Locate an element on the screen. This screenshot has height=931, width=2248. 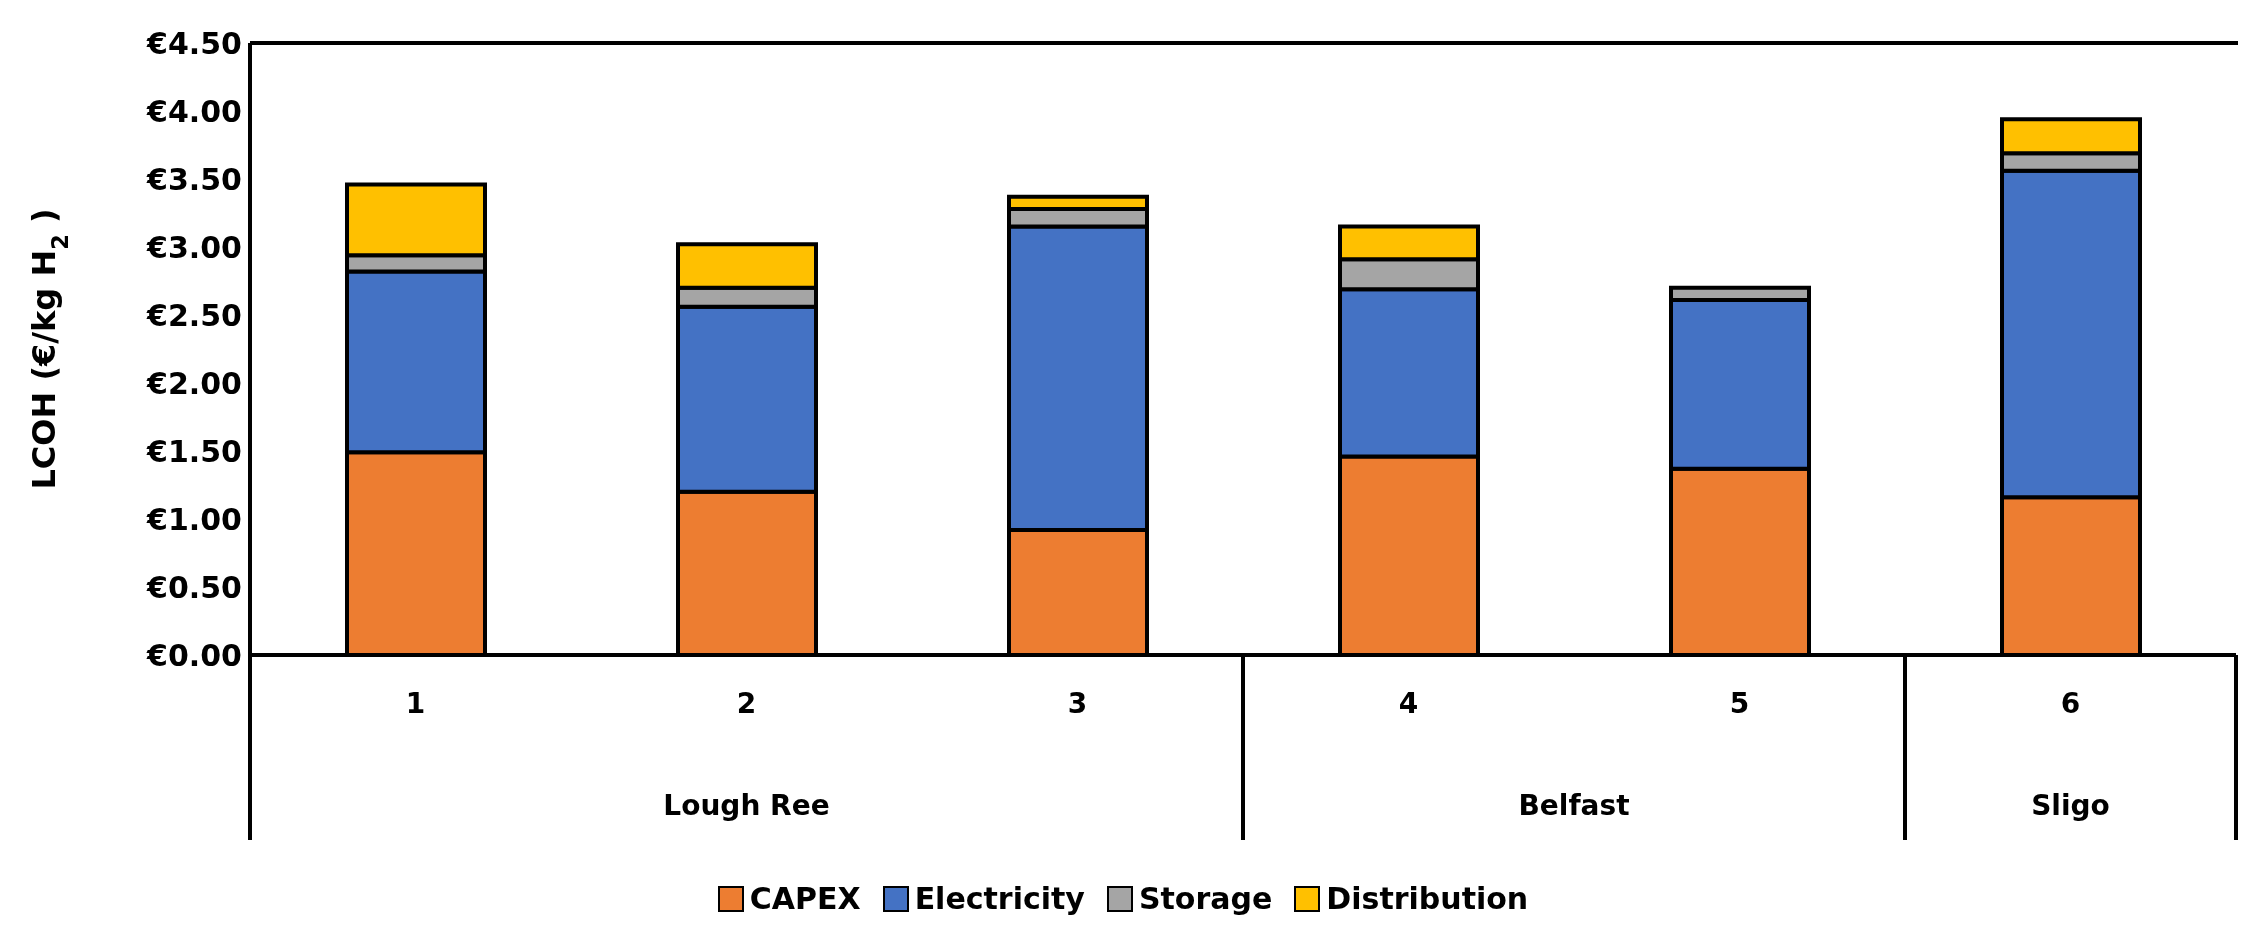
y-tick-label: €4.00 is located at coordinates (194, 111).